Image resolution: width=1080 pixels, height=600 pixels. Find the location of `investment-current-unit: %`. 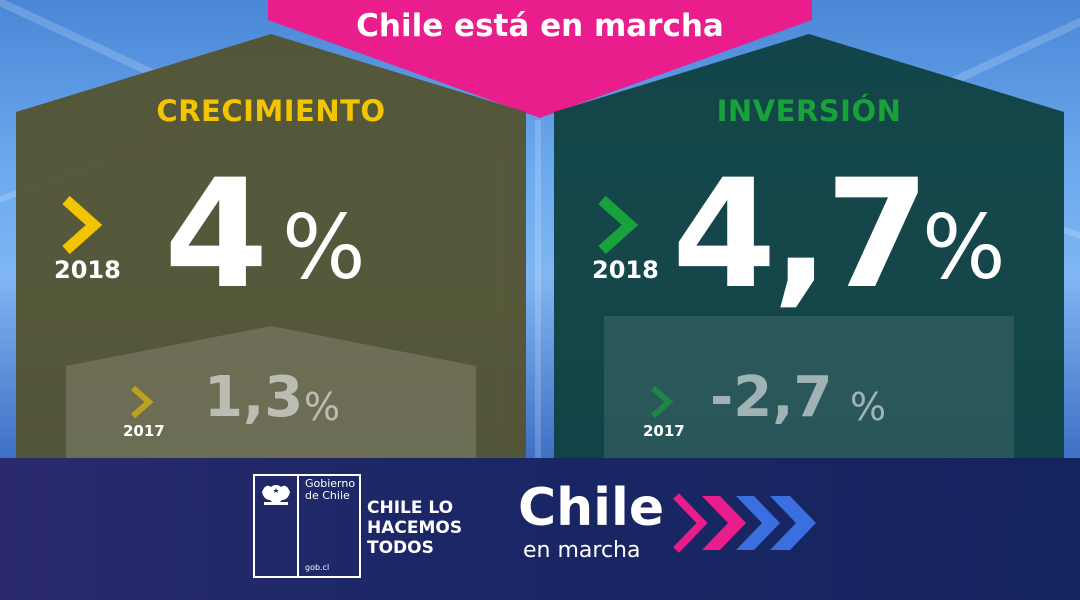

investment-current-unit: % is located at coordinates (964, 247).